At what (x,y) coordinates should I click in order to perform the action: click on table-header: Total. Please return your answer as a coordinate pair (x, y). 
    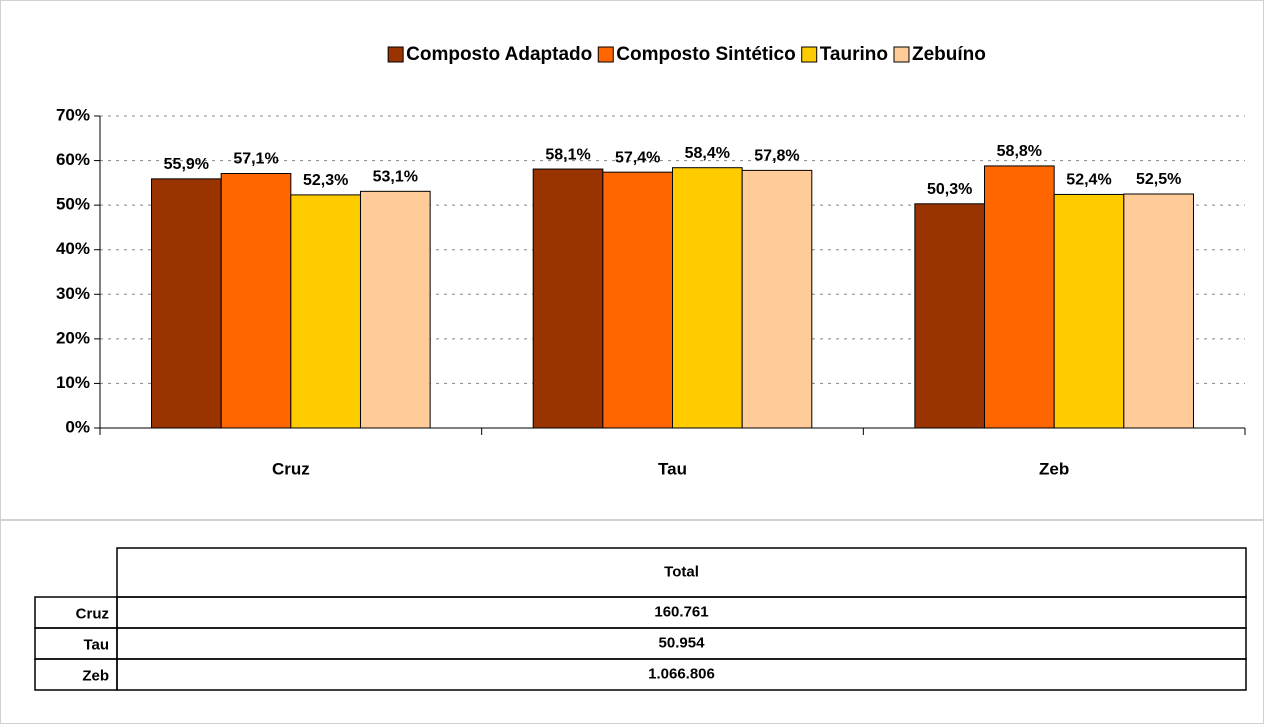
    Looking at the image, I should click on (681, 571).